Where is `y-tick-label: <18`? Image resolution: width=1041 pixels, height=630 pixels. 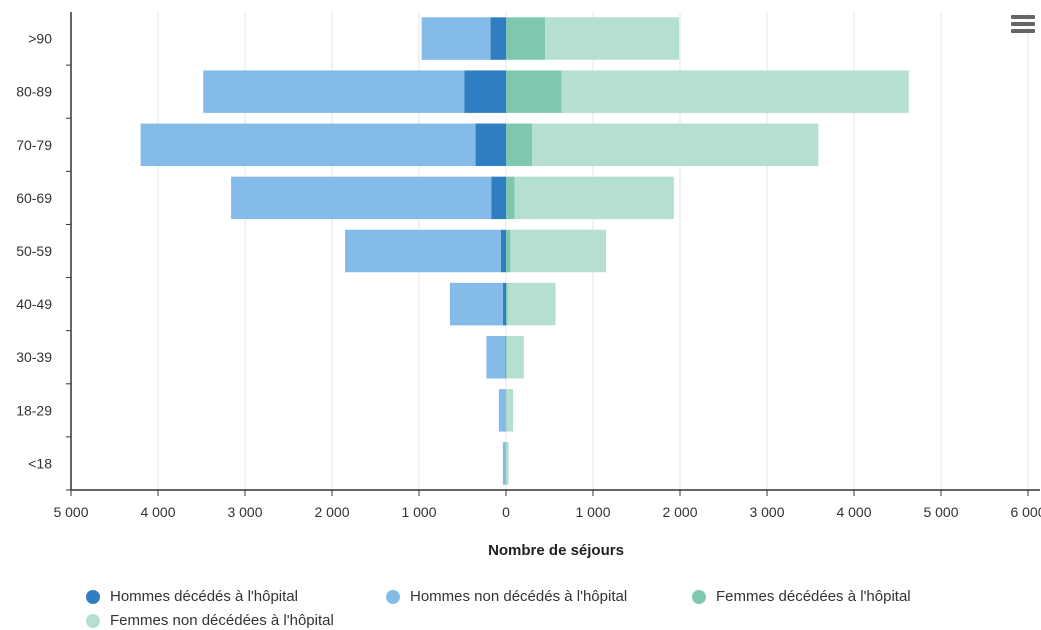 y-tick-label: <18 is located at coordinates (40, 463).